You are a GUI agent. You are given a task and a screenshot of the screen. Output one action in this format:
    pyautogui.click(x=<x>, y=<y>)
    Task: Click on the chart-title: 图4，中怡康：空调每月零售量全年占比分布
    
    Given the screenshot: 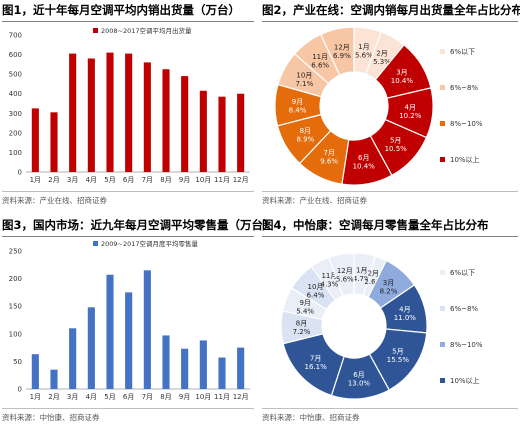 What is the action you would take?
    pyautogui.click(x=375, y=225)
    